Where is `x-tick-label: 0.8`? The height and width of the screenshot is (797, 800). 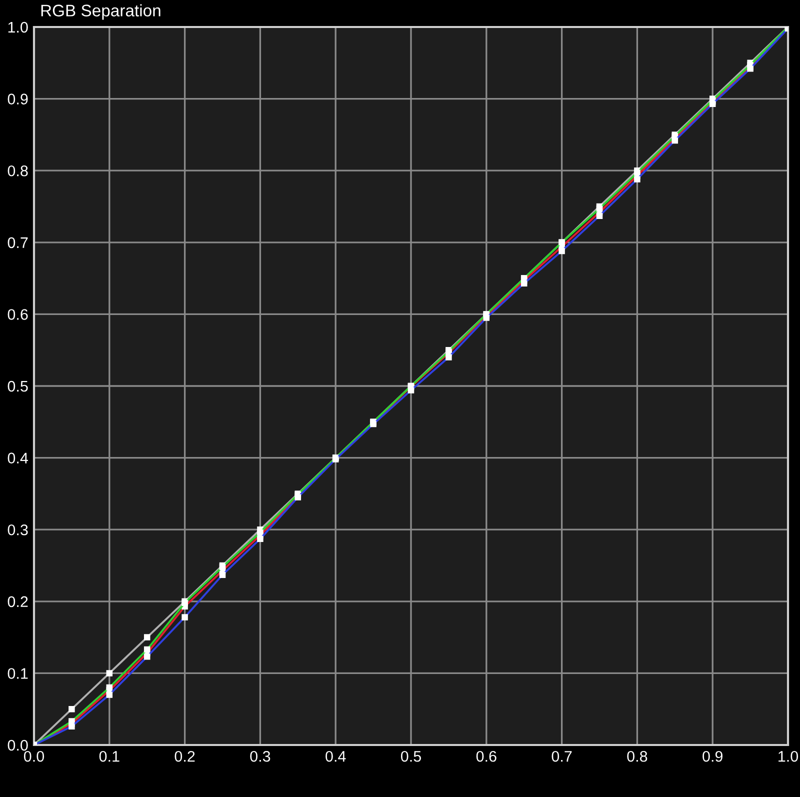
x-tick-label: 0.8 is located at coordinates (637, 756).